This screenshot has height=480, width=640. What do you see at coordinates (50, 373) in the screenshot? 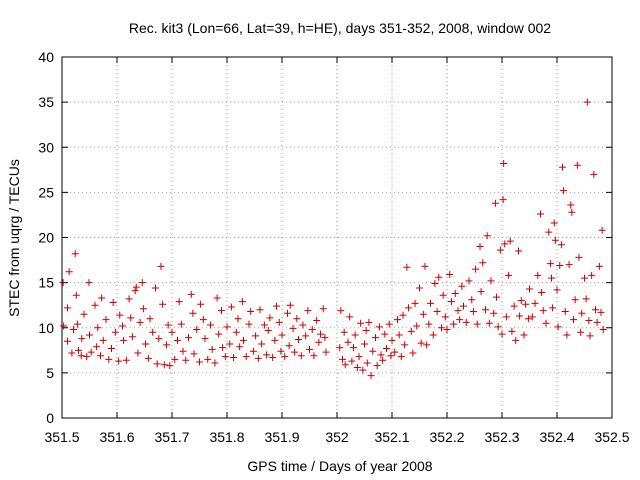
I see `y-tick-label: 5` at bounding box center [50, 373].